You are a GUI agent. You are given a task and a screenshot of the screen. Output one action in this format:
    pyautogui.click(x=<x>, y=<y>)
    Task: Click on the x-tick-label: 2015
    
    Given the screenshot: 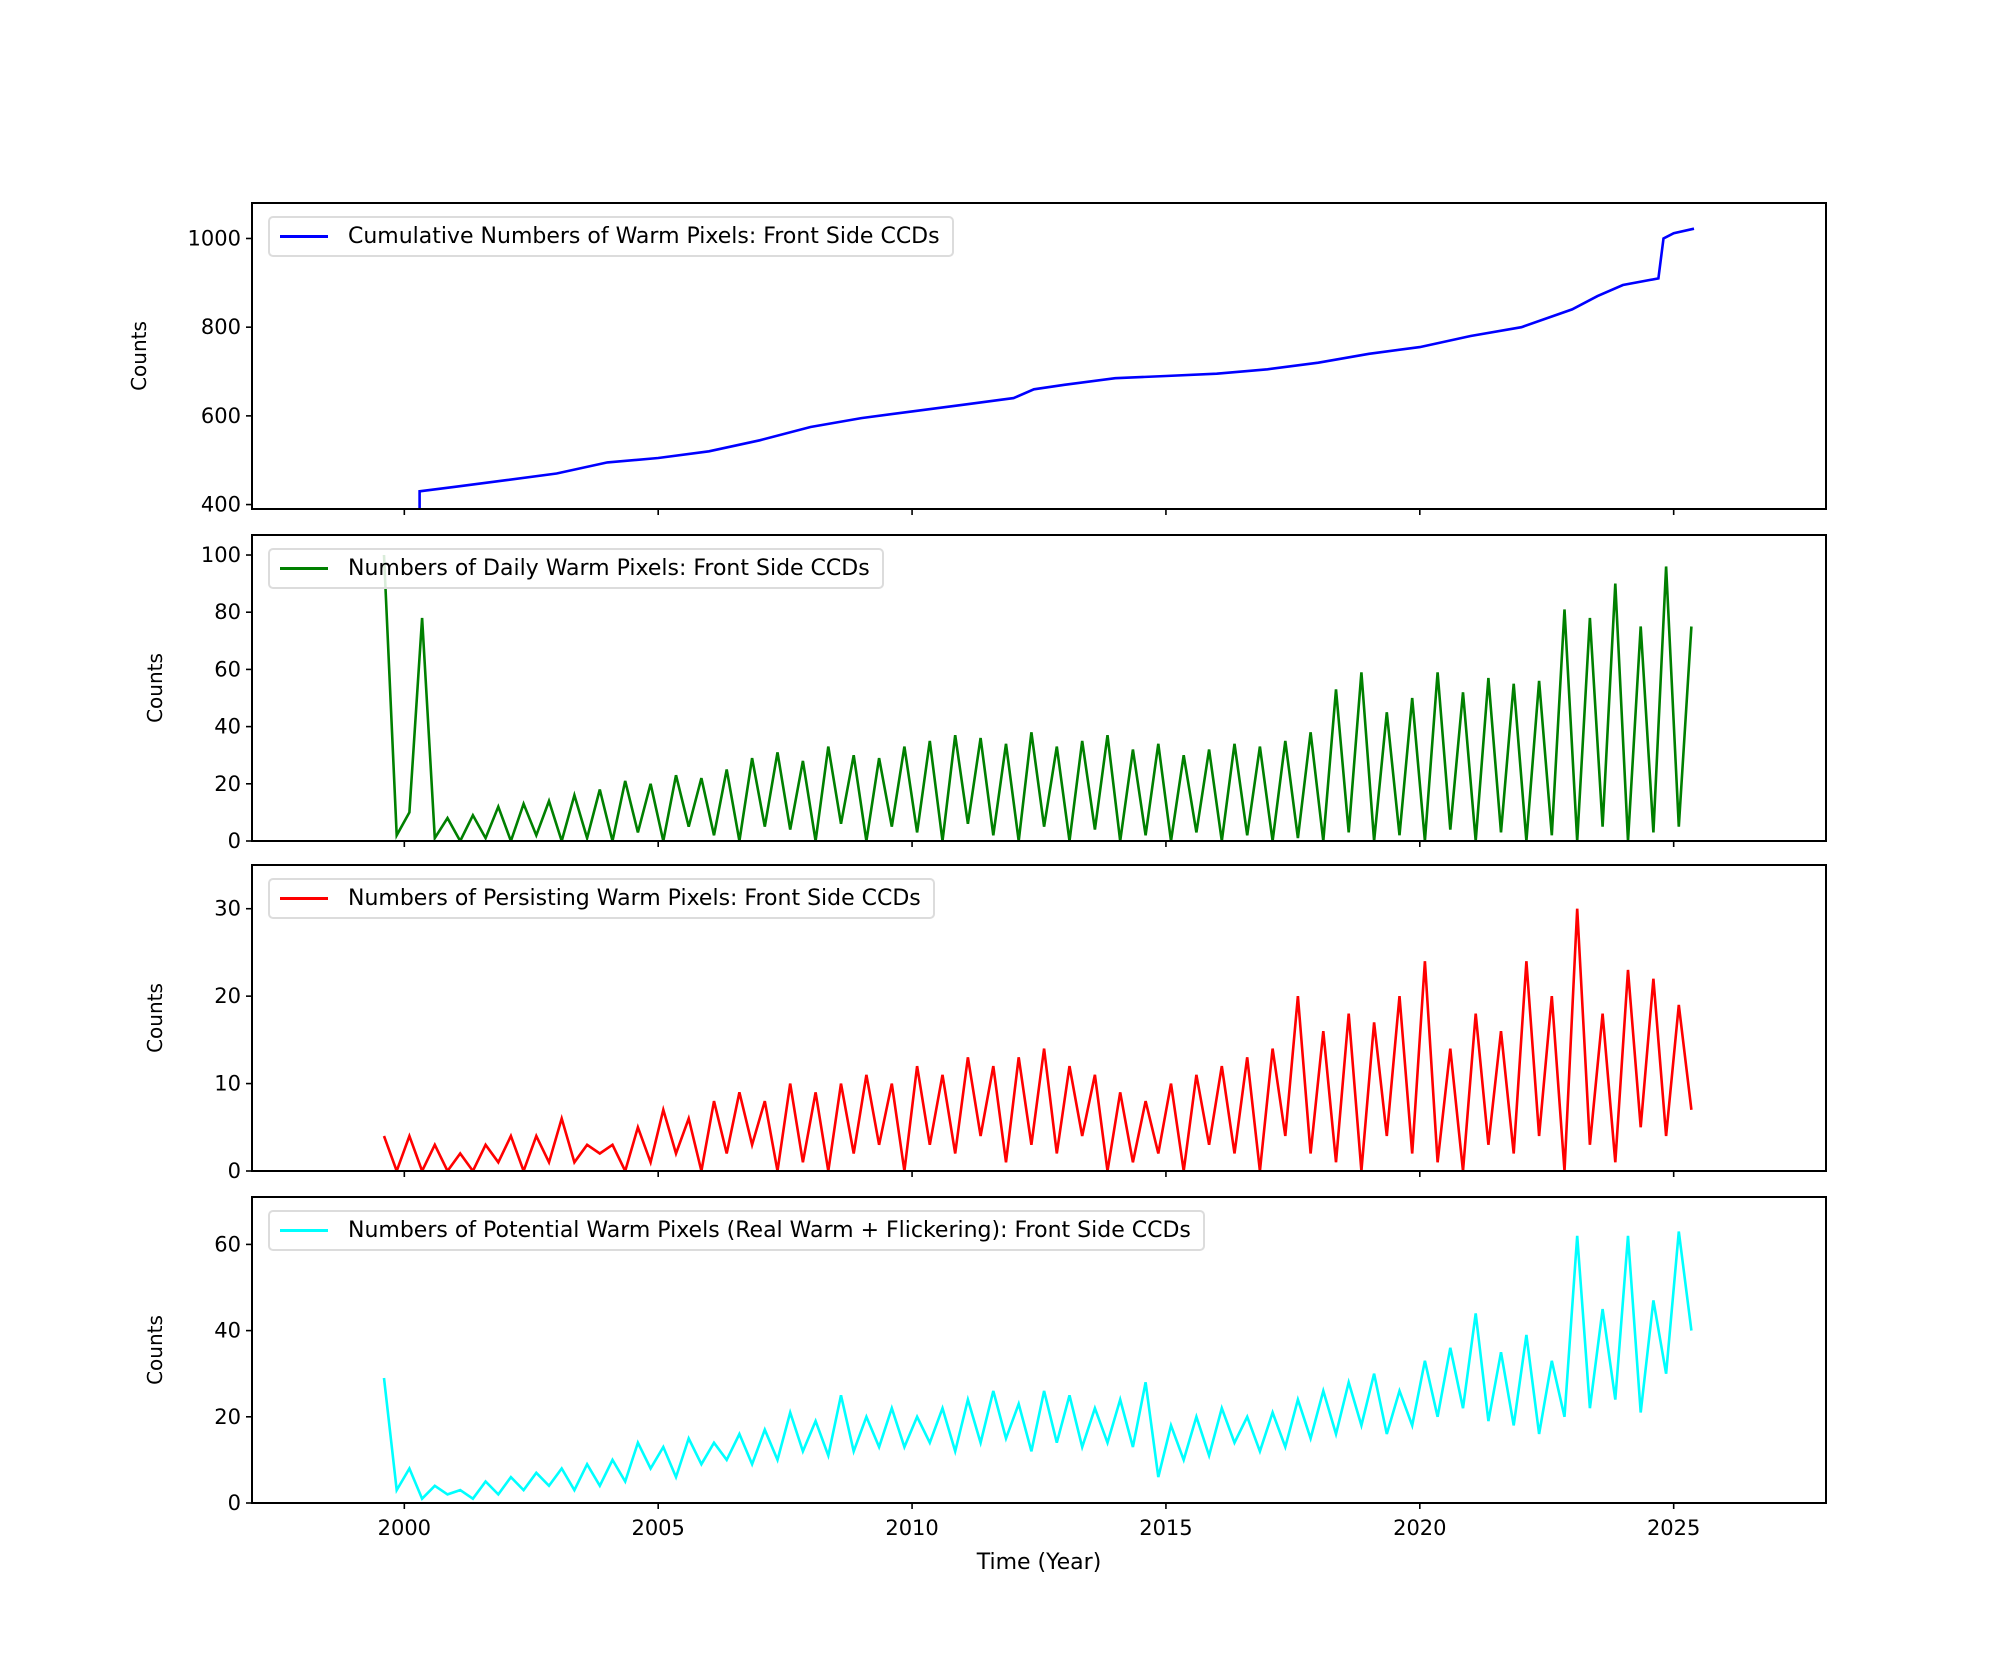 What is the action you would take?
    pyautogui.click(x=1165, y=1528)
    